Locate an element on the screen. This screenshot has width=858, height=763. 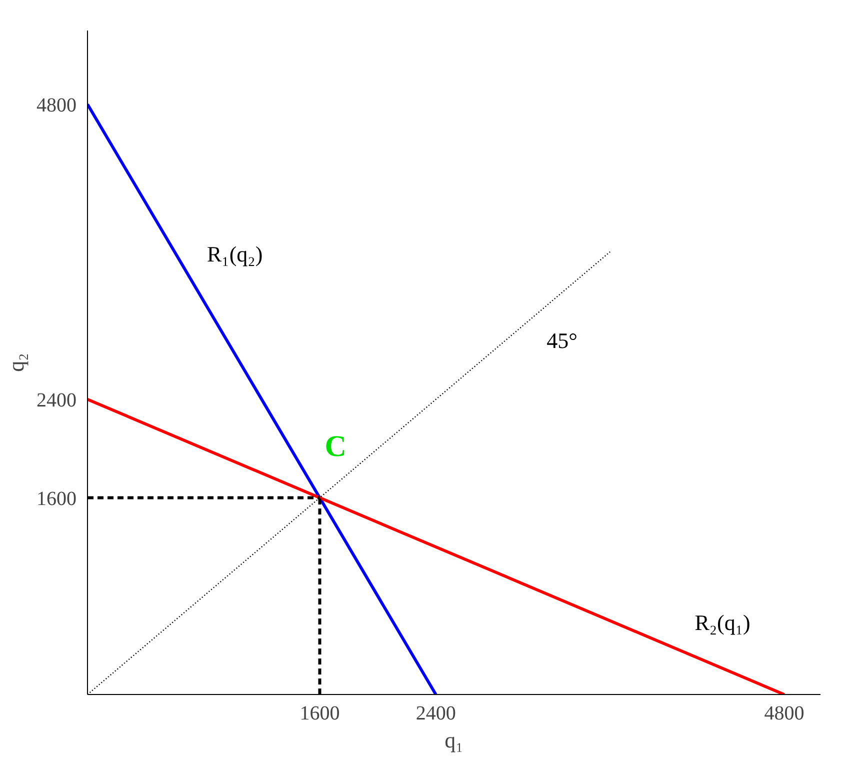
x-tick-label: 1600 is located at coordinates (320, 713).